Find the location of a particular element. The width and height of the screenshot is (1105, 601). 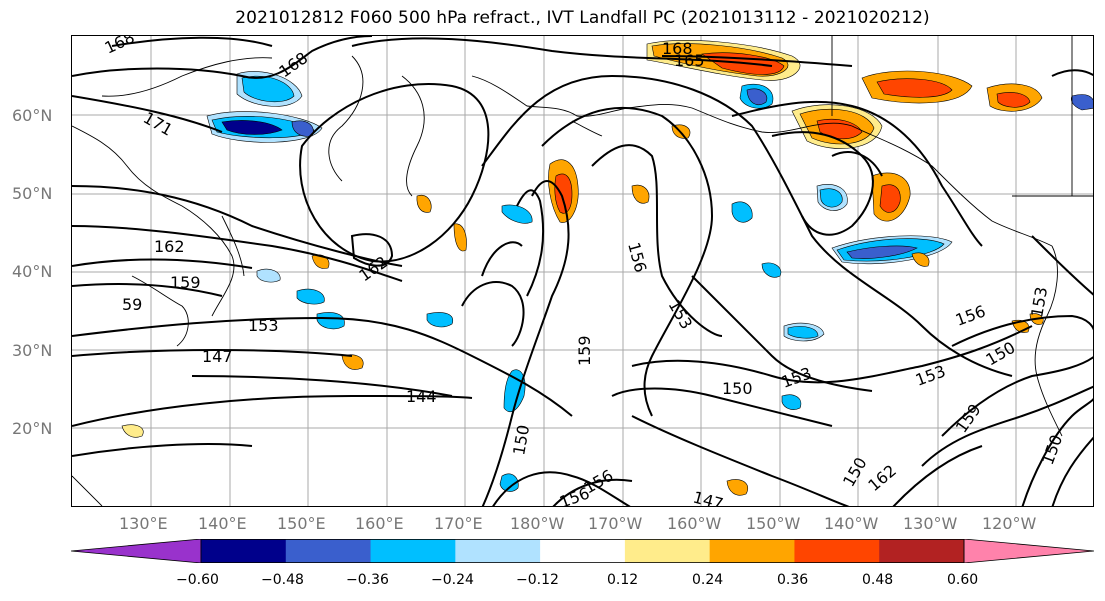

contour-label: 59 is located at coordinates (132, 304).